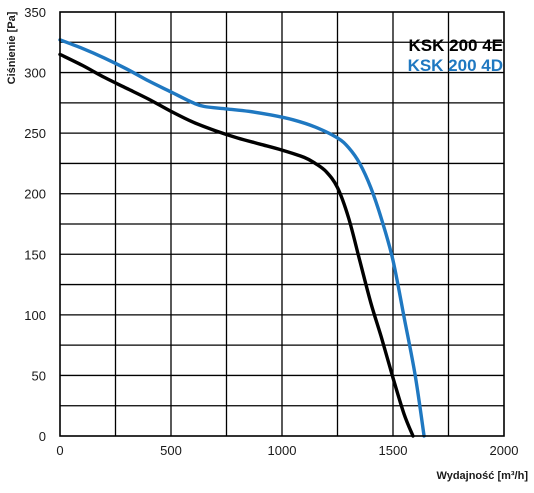 The image size is (534, 493). I want to click on y-tick-label: 50, so click(39, 375).